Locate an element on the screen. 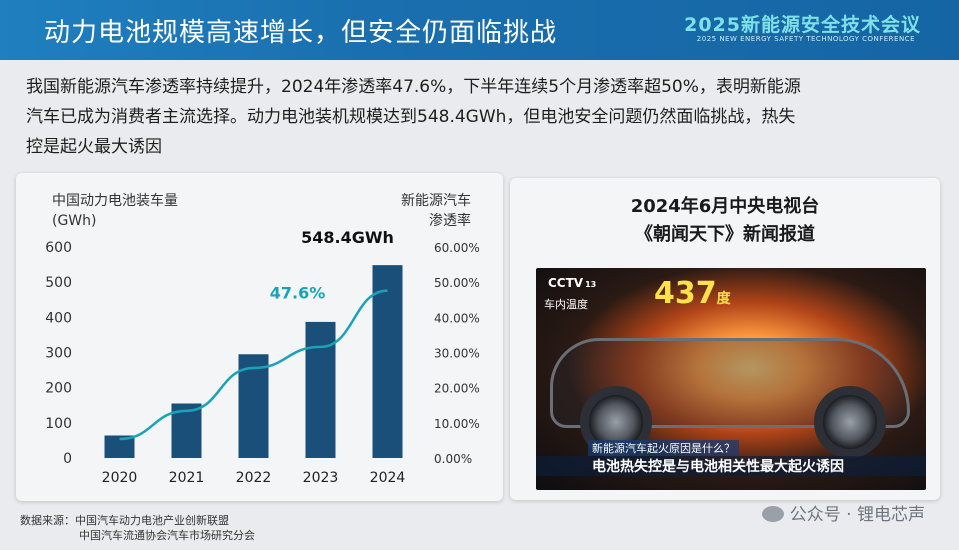 Image resolution: width=959 pixels, height=550 pixels. right-tick-label: 60.00% is located at coordinates (457, 248).